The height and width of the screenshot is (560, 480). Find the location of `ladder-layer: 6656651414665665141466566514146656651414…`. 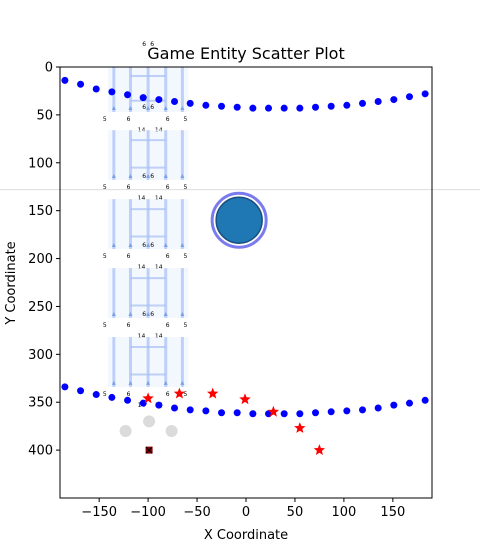

ladder-layer: 6656651414665665141466566514146656651414… is located at coordinates (146, 225).